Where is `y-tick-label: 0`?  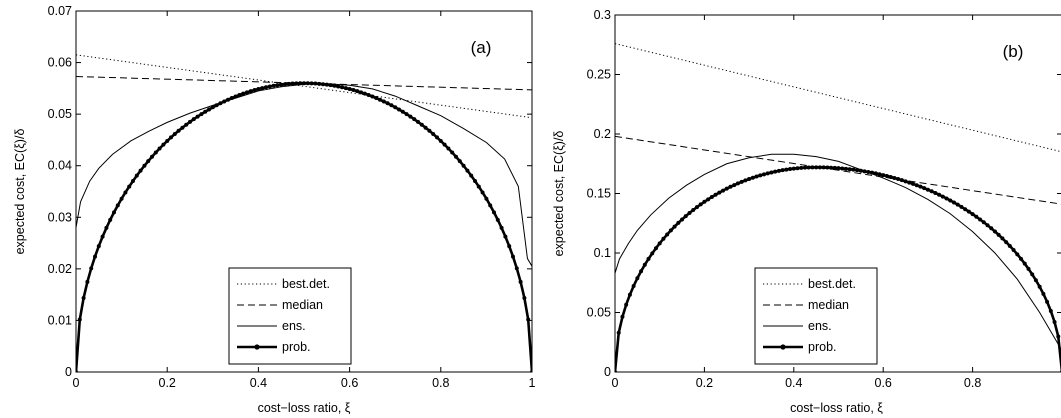
y-tick-label: 0 is located at coordinates (607, 372).